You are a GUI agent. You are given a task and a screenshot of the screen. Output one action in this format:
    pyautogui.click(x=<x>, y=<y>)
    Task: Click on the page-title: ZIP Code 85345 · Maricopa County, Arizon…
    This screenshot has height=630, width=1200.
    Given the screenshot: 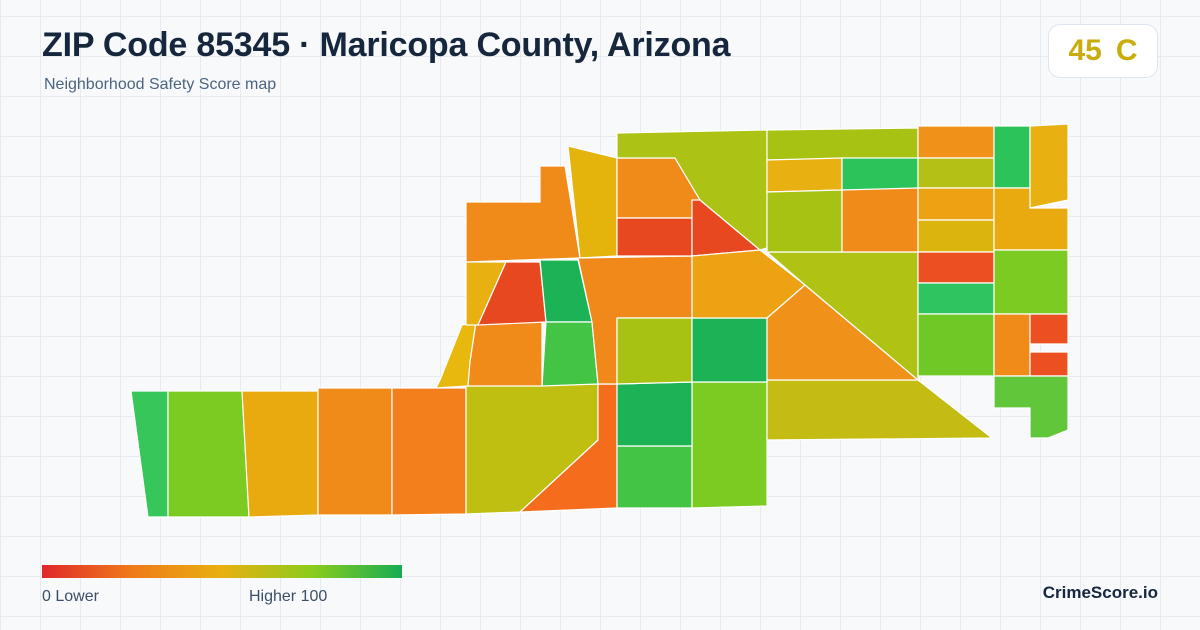 What is the action you would take?
    pyautogui.click(x=386, y=45)
    